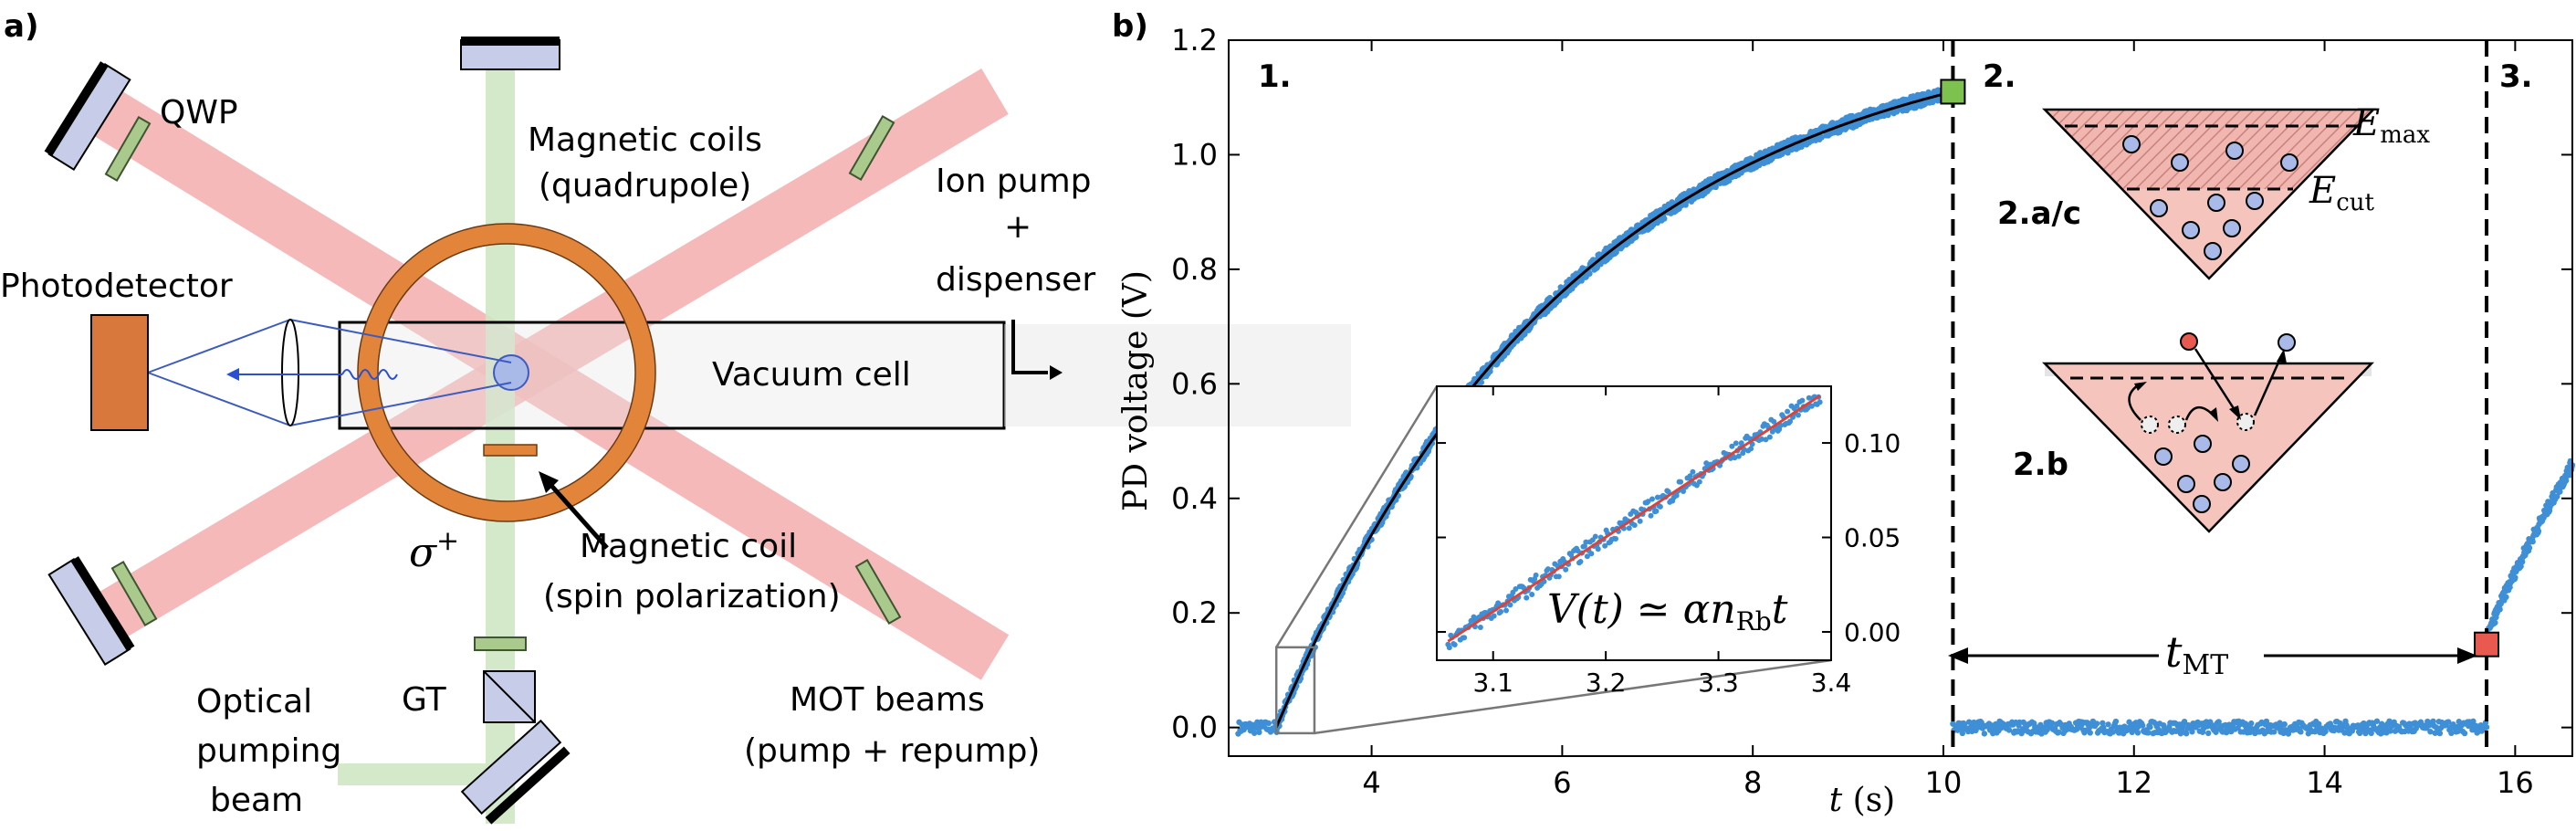  I want to click on label-ion-line3: dispenser, so click(1015, 280).